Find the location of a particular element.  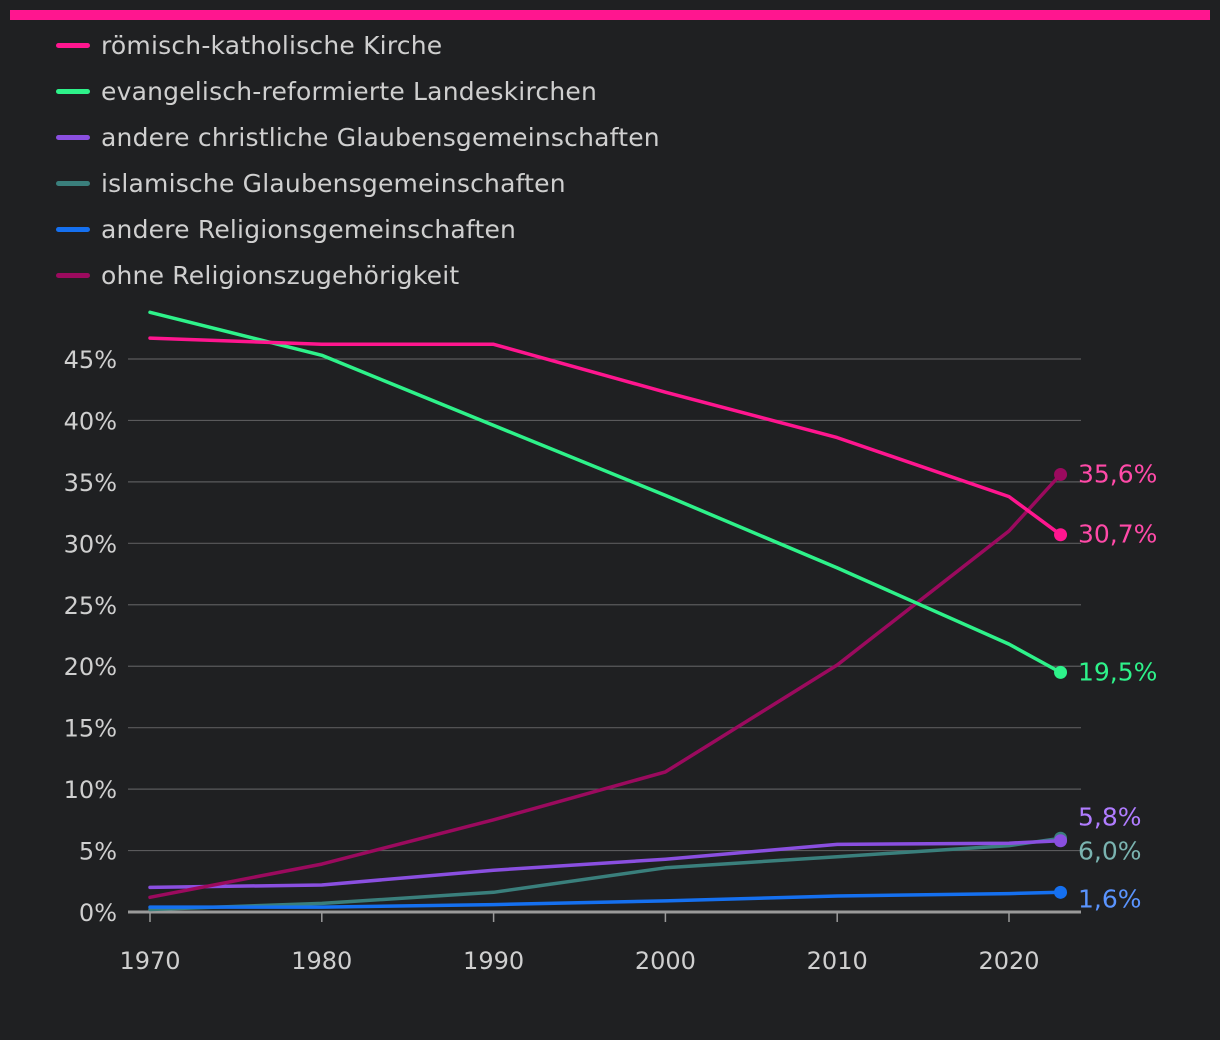

legend-item-evangelisch-reformiert: evangelisch-reformierte Landeskirchen is located at coordinates (358, 91).